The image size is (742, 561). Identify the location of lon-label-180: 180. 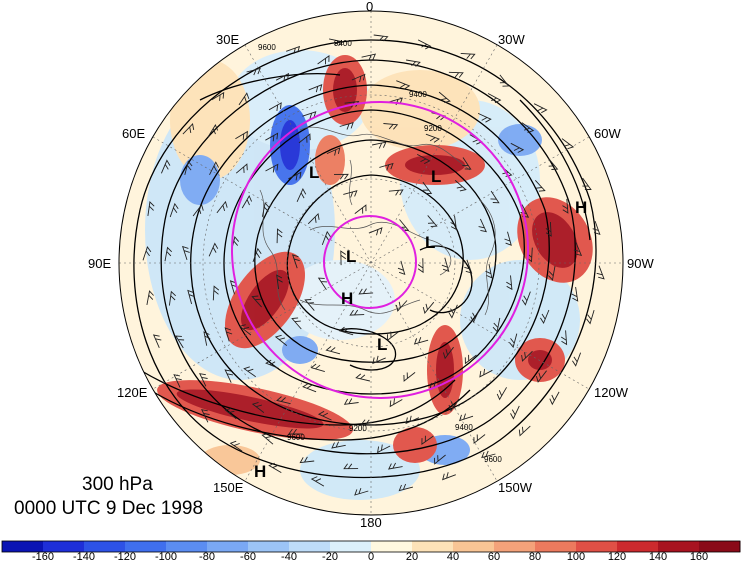
(371, 522).